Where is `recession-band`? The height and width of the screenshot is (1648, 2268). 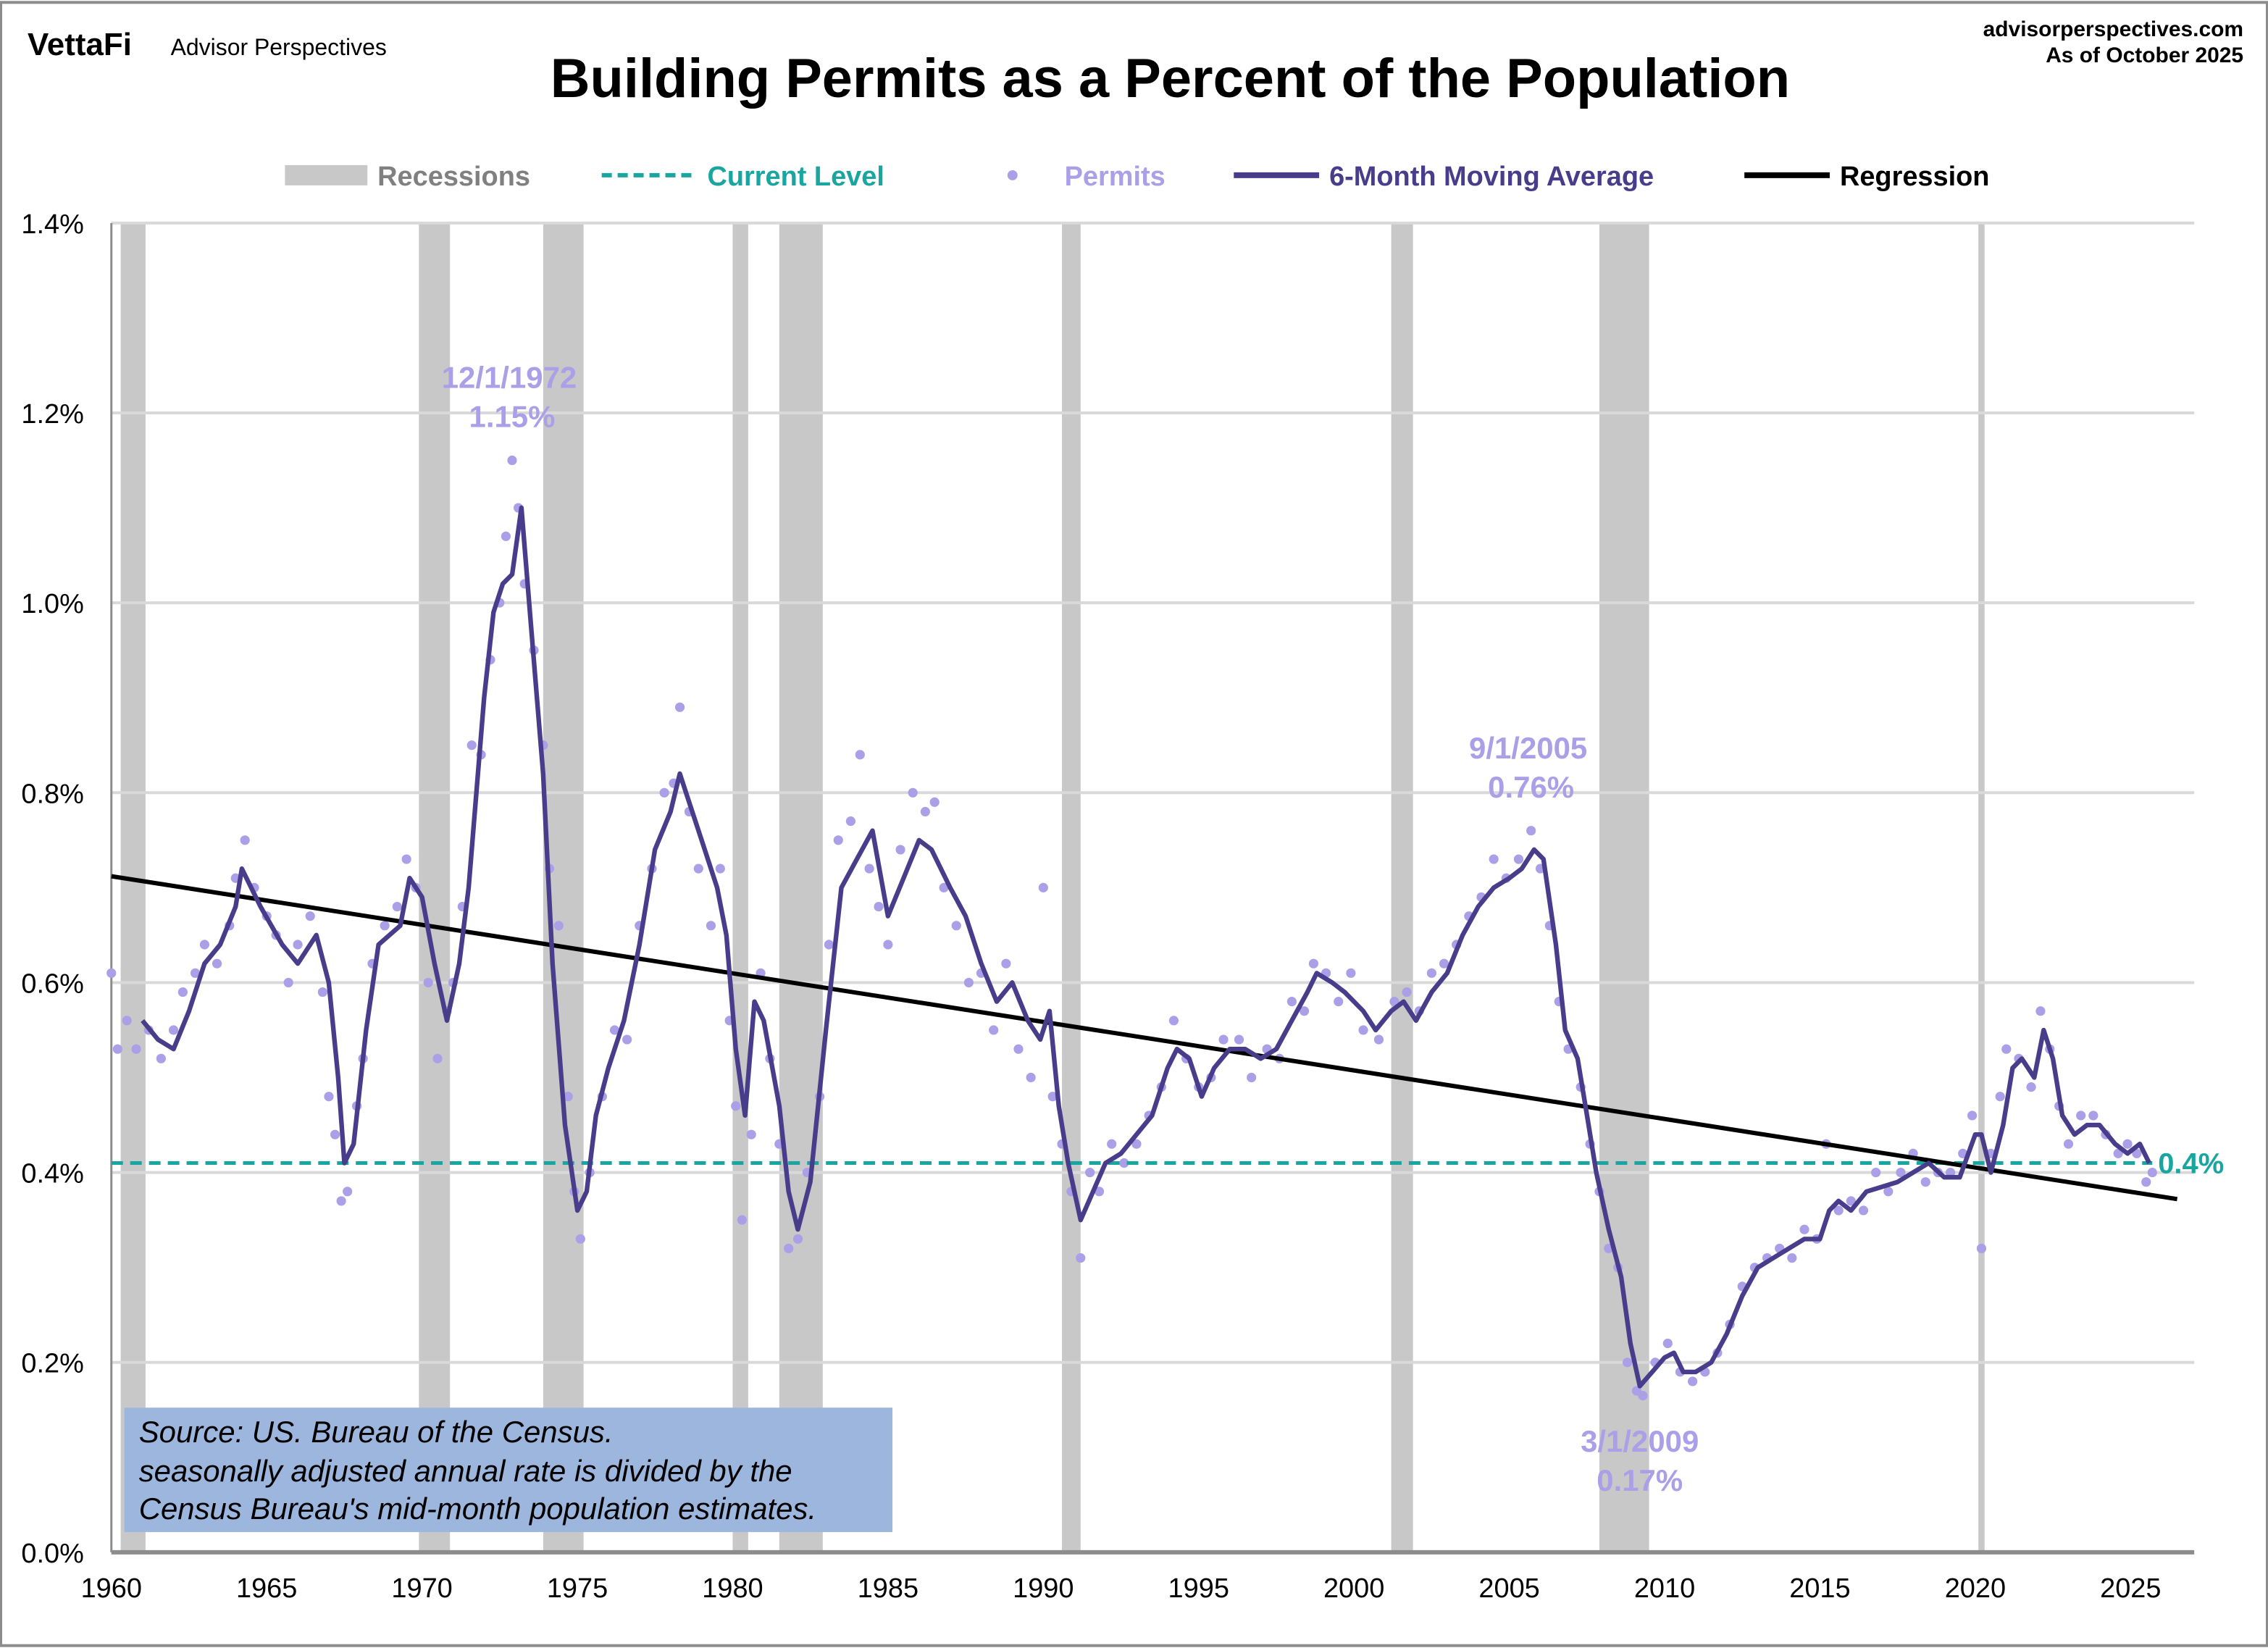
recession-band is located at coordinates (1402, 887).